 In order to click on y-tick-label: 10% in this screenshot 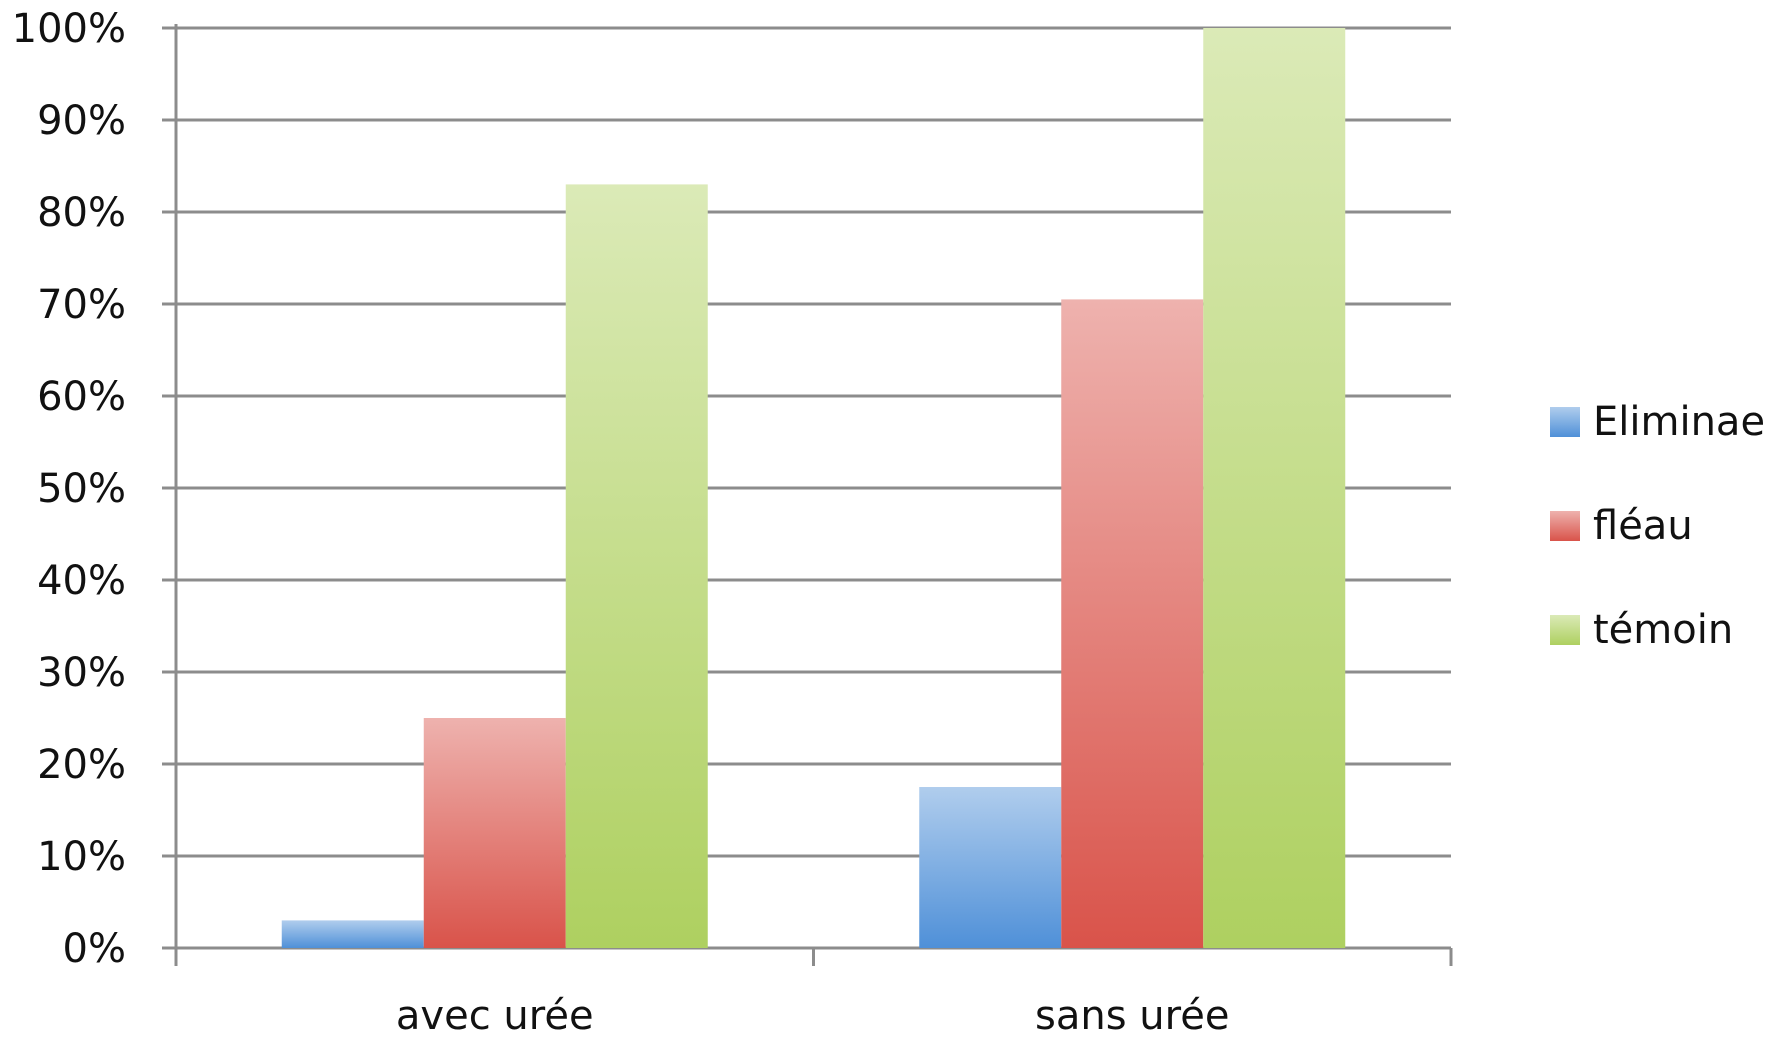, I will do `click(81, 857)`.